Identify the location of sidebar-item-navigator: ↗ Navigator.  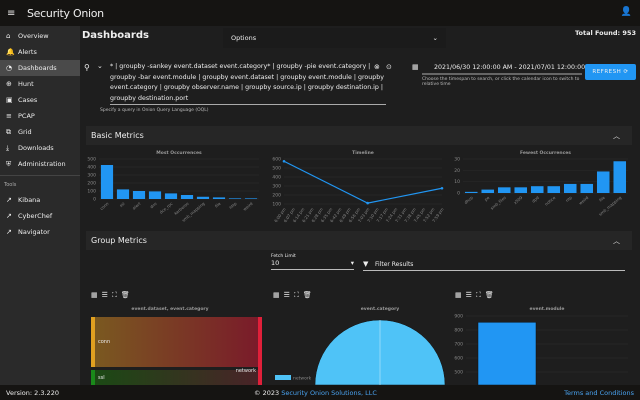
(40, 232).